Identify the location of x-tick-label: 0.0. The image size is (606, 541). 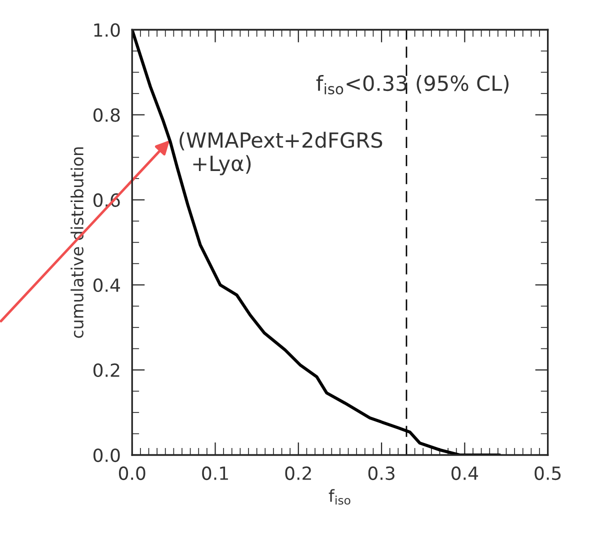
(132, 473).